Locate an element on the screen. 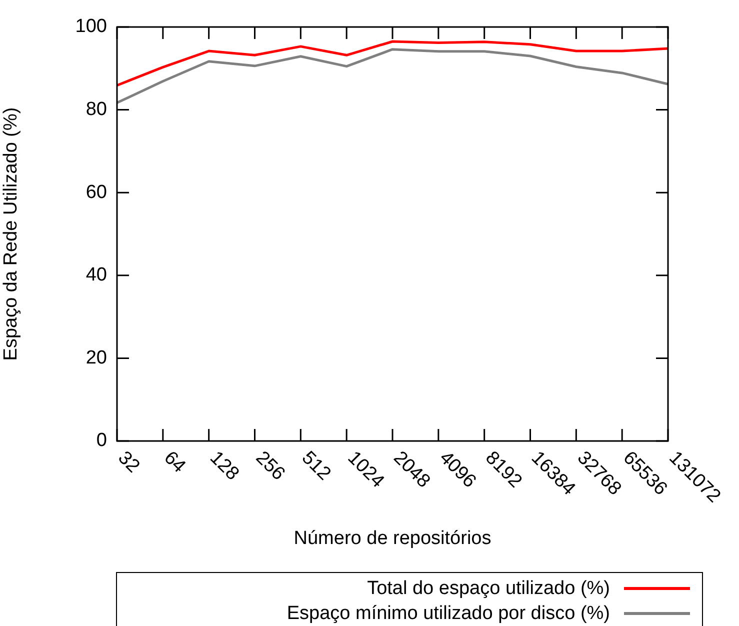 Image resolution: width=739 pixels, height=626 pixels. x-tick-label: 128 is located at coordinates (224, 466).